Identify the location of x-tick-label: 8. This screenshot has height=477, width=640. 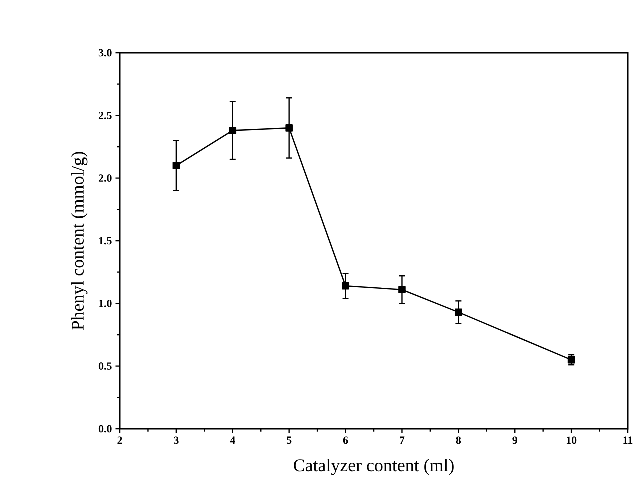
(459, 440).